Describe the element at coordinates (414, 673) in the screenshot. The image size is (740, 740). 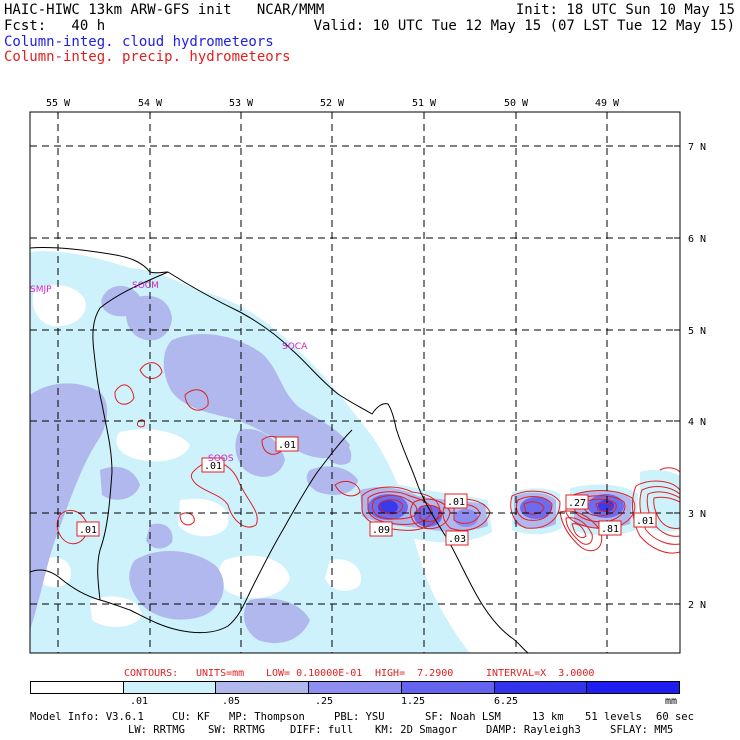
I see `contour-high: HIGH= 7.2900` at that location.